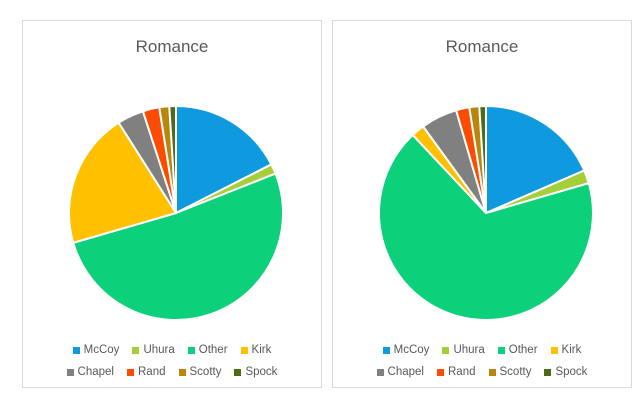 This screenshot has width=640, height=400. I want to click on pie-slice-other, so click(178, 246).